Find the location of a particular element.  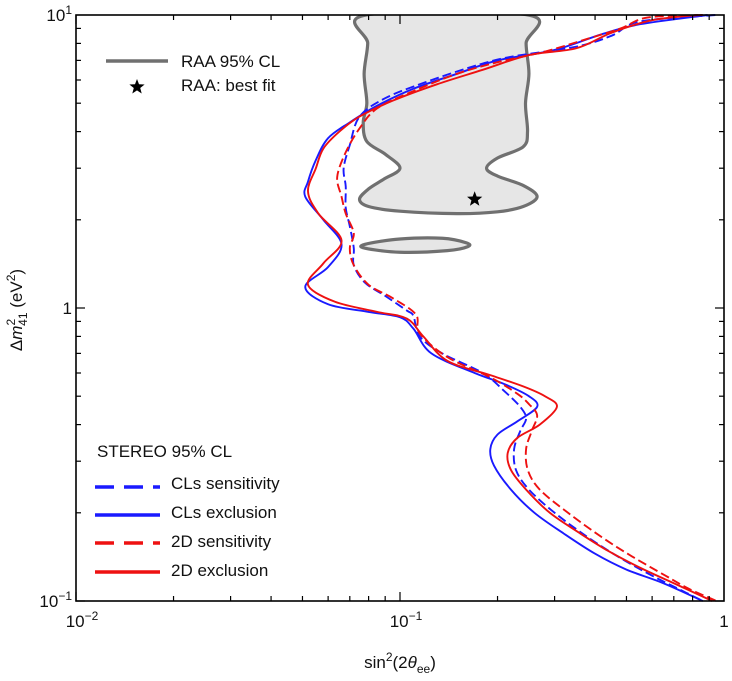

x-axis-title: sin2(2θee) is located at coordinates (400, 663).